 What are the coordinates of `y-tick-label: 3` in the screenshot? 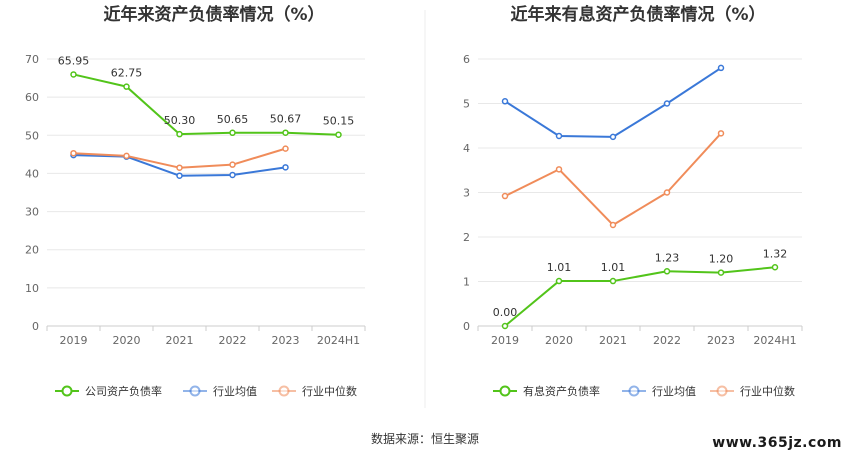 It's located at (466, 193).